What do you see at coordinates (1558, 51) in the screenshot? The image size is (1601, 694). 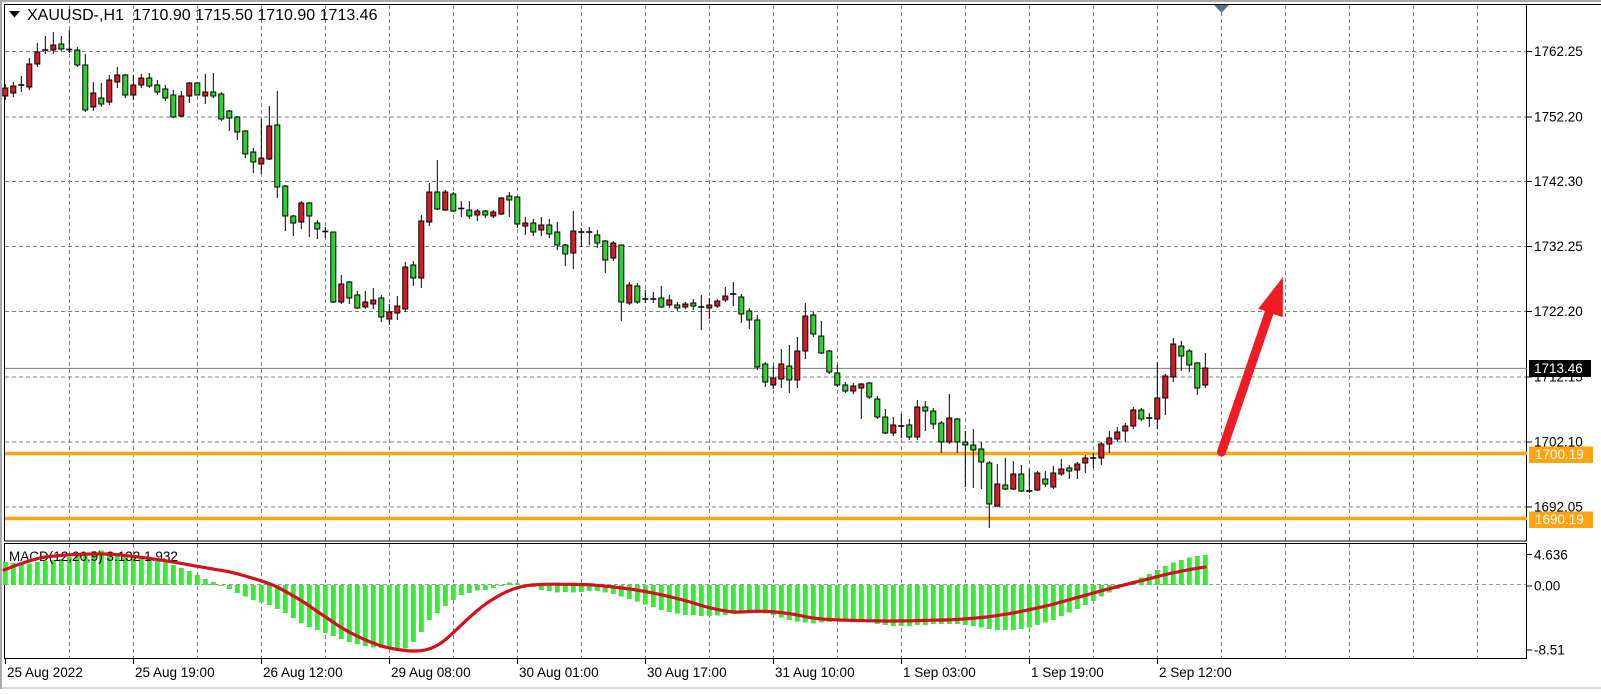 I see `svg-text: 1762.25` at bounding box center [1558, 51].